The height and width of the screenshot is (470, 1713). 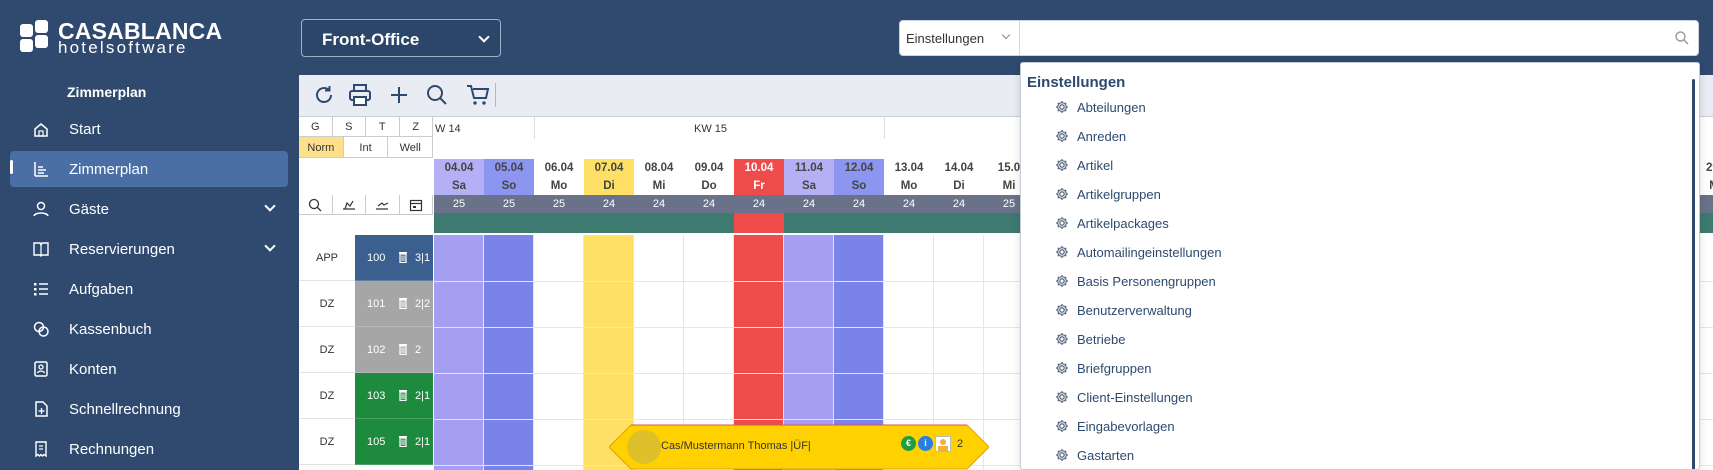 What do you see at coordinates (1693, 274) in the screenshot?
I see `dropdown-scrollbar` at bounding box center [1693, 274].